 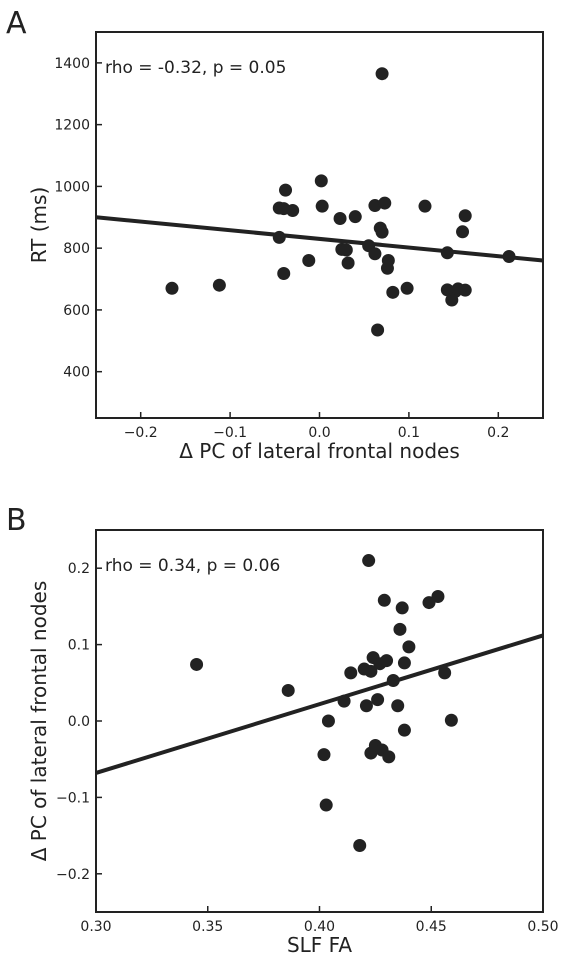 I want to click on plot-b-xtick-label: 0.40, so click(x=319, y=927).